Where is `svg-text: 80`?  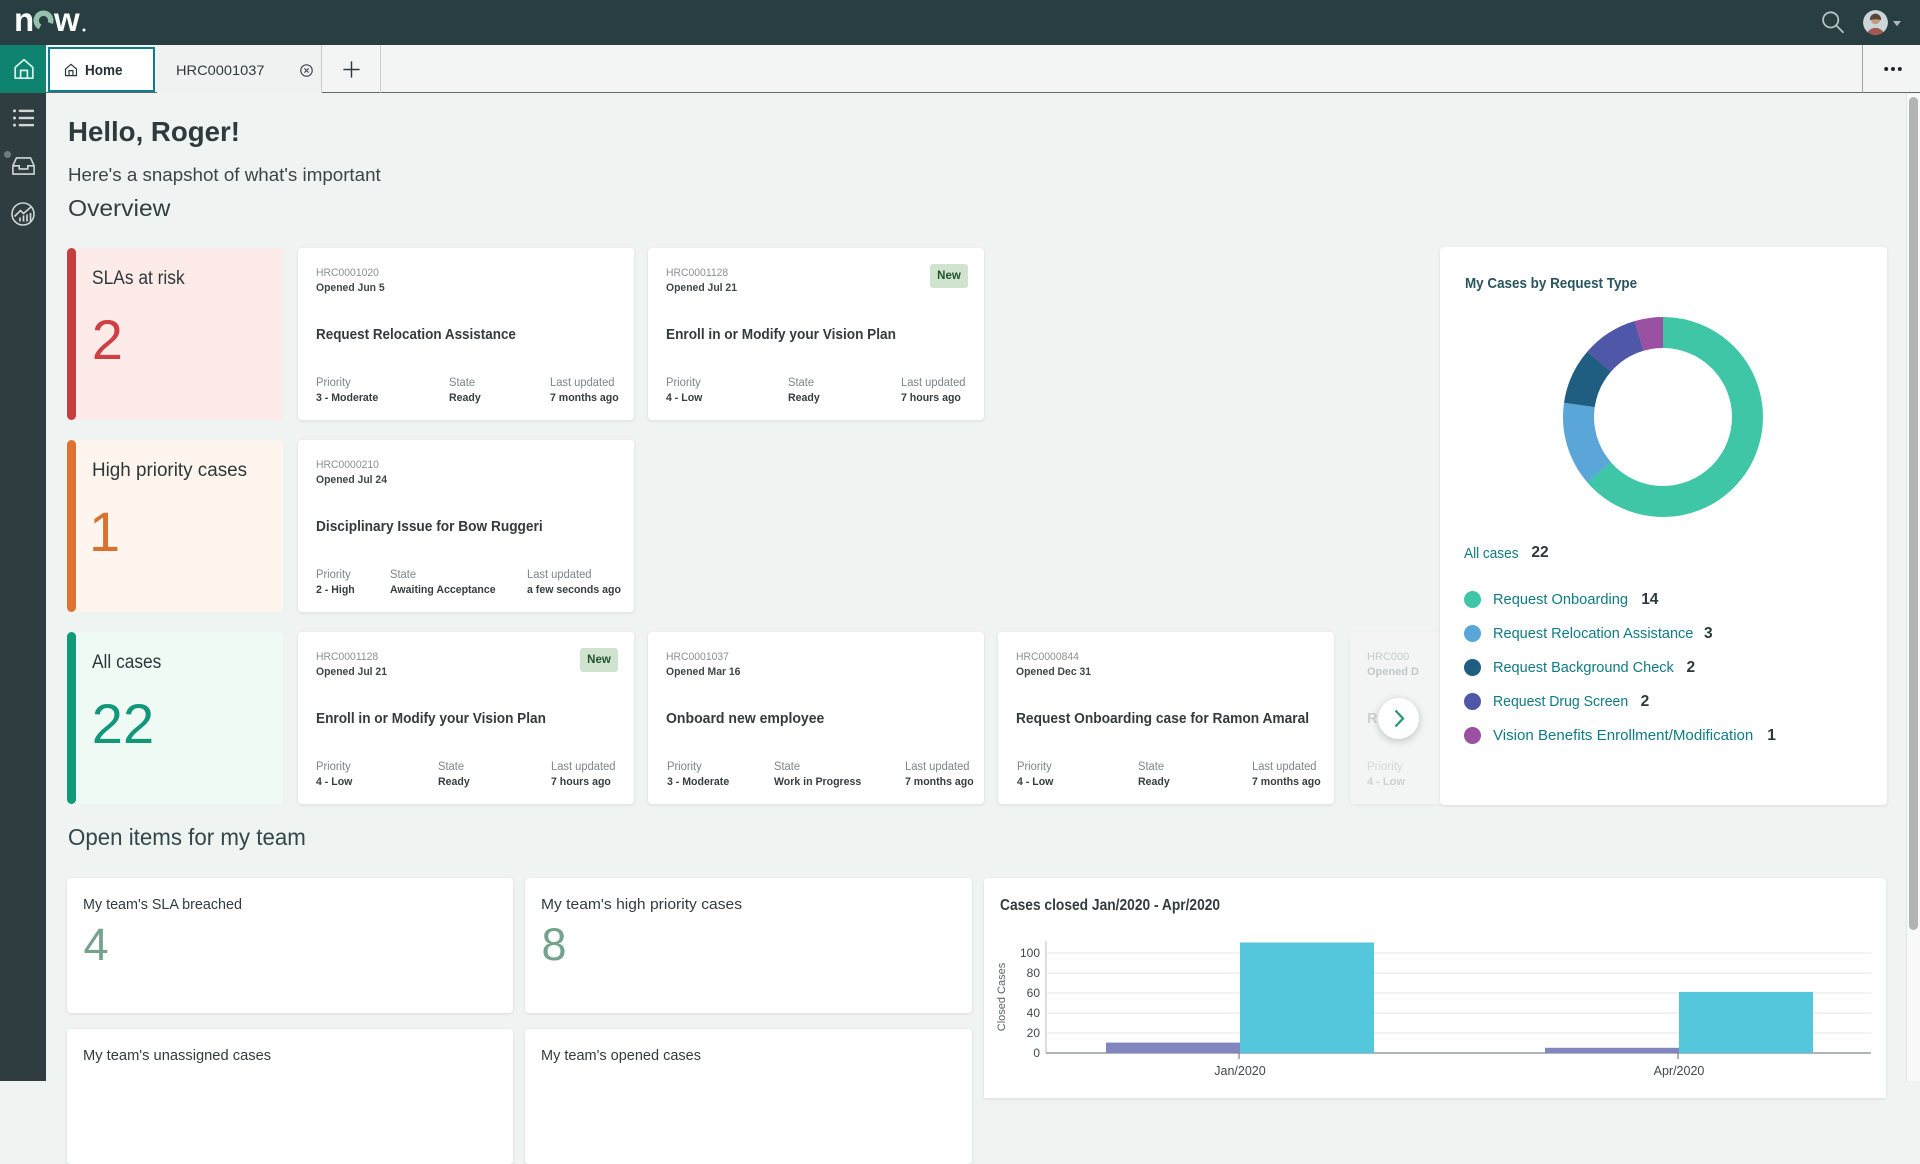 svg-text: 80 is located at coordinates (1034, 973).